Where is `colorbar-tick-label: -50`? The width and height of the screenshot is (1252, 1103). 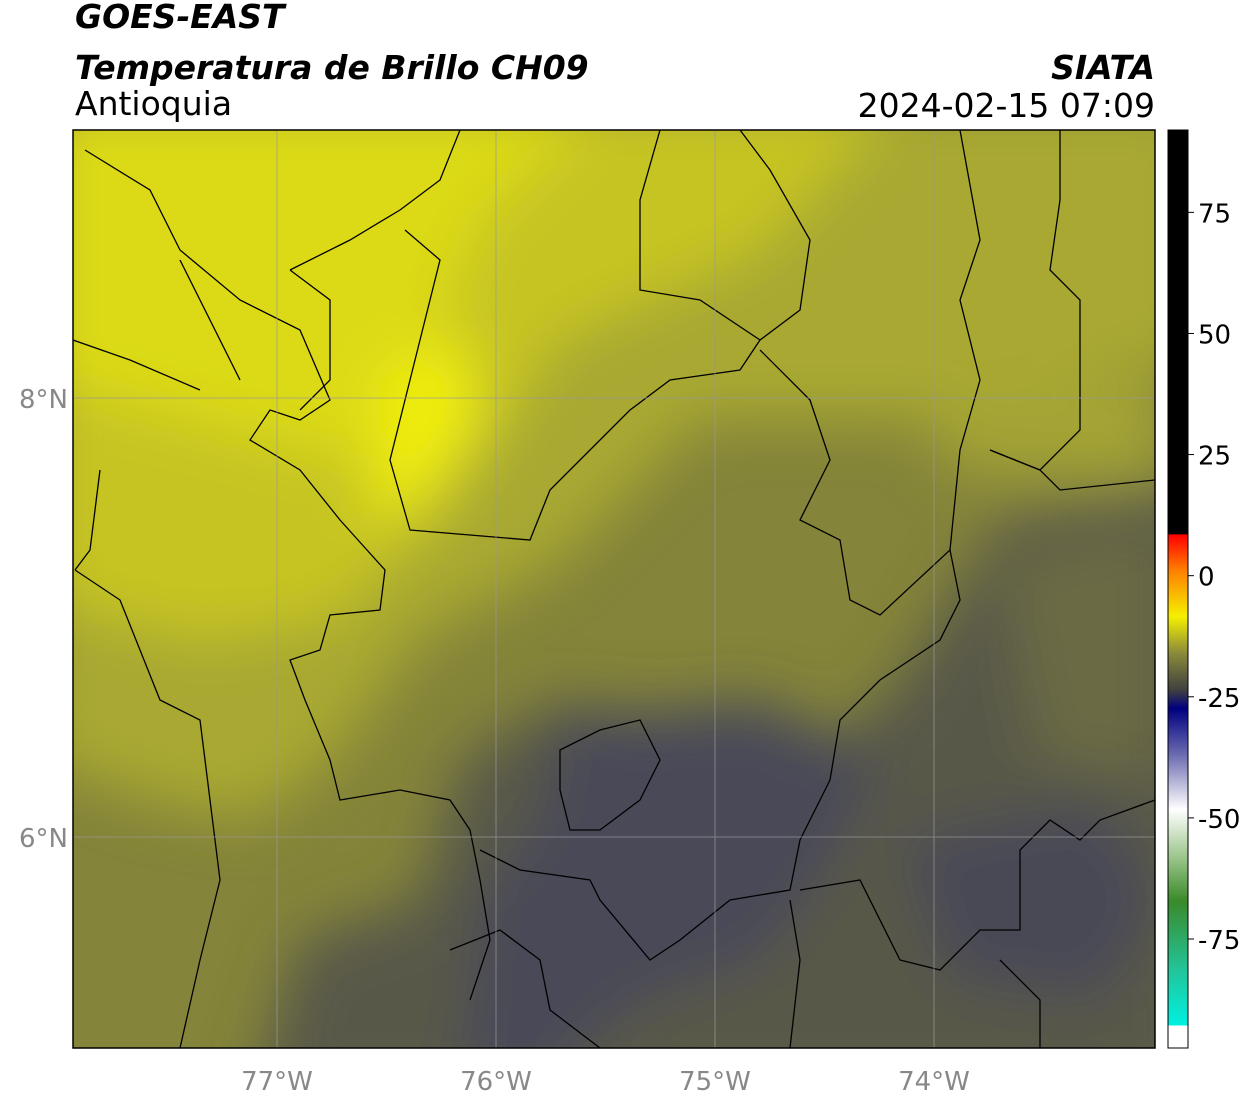 colorbar-tick-label: -50 is located at coordinates (1219, 820).